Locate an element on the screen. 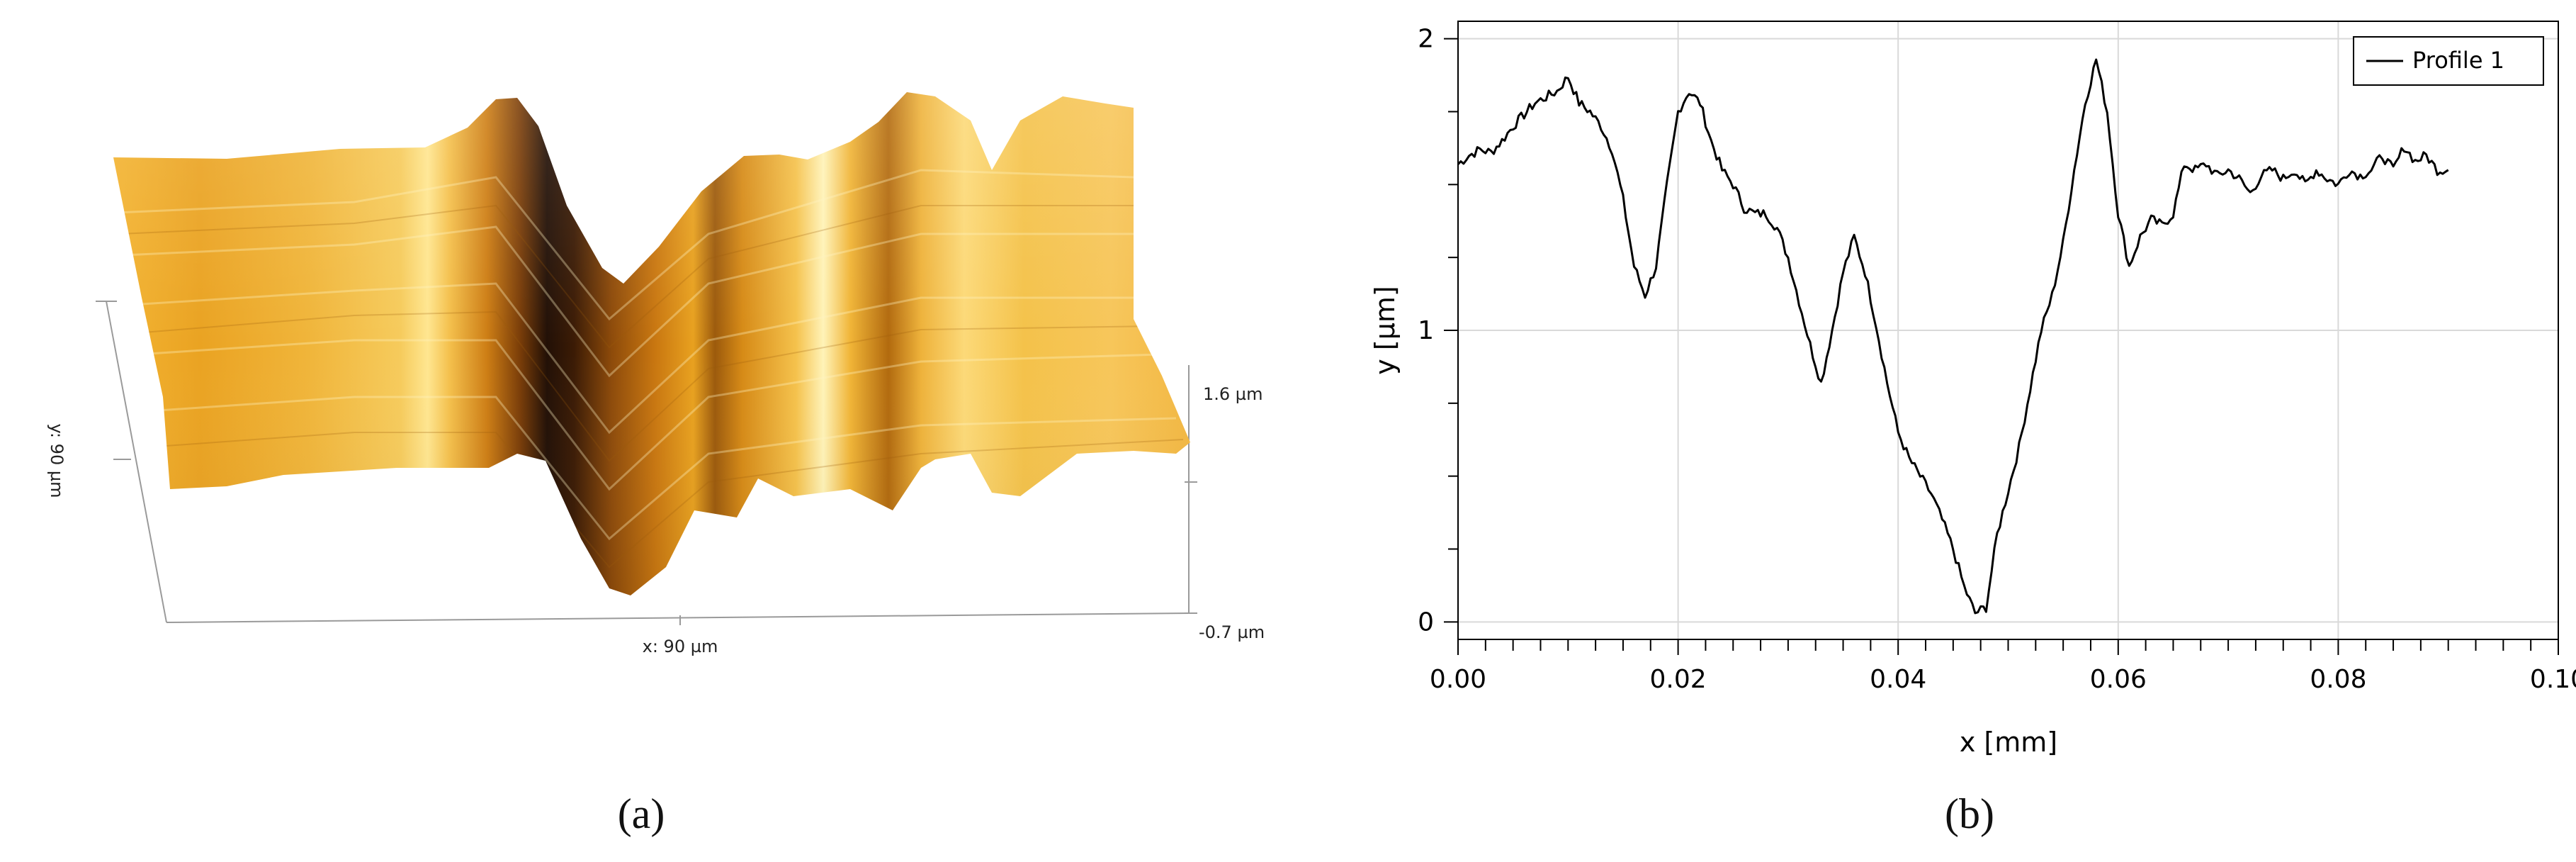 Image resolution: width=2576 pixels, height=862 pixels. x-tick-label: 0.00 is located at coordinates (1458, 679).